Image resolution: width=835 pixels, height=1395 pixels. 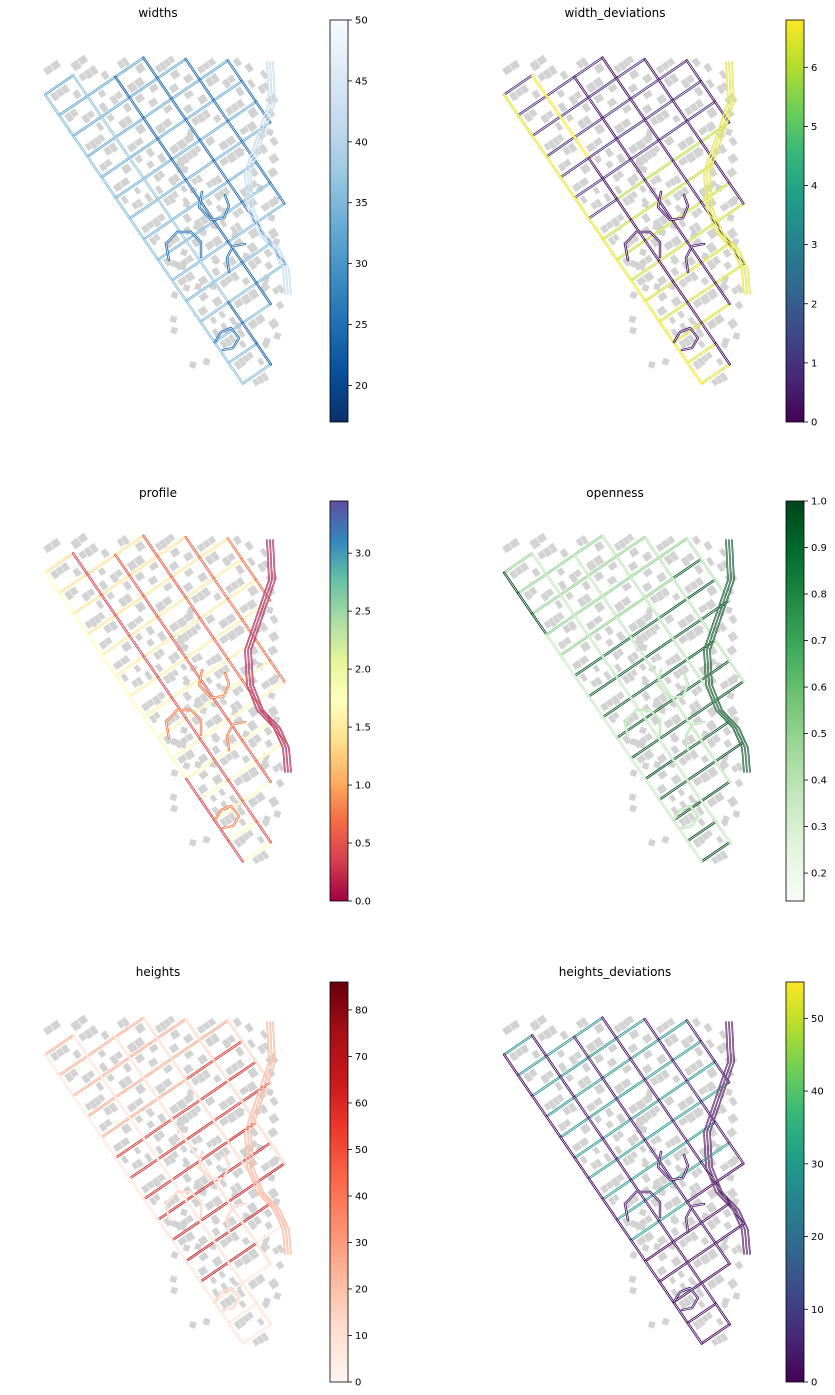 I want to click on street-map, so click(x=167, y=220).